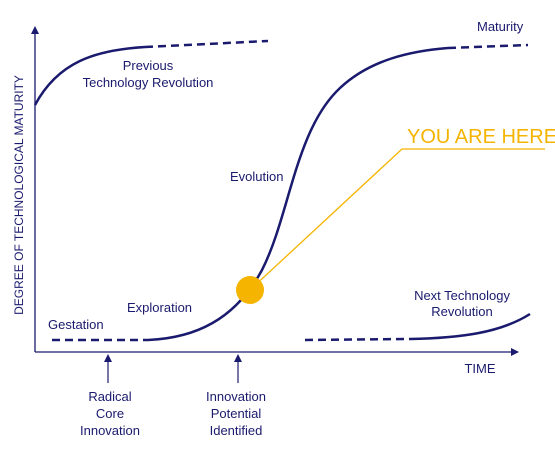 Image resolution: width=555 pixels, height=453 pixels. What do you see at coordinates (256, 176) in the screenshot?
I see `phase-evolution: Evolution` at bounding box center [256, 176].